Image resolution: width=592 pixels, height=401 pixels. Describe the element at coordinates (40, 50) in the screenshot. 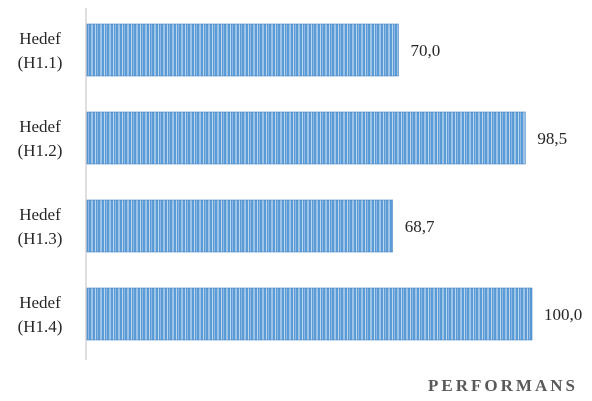

I see `category-label-0: Hedef (H1.1)` at that location.